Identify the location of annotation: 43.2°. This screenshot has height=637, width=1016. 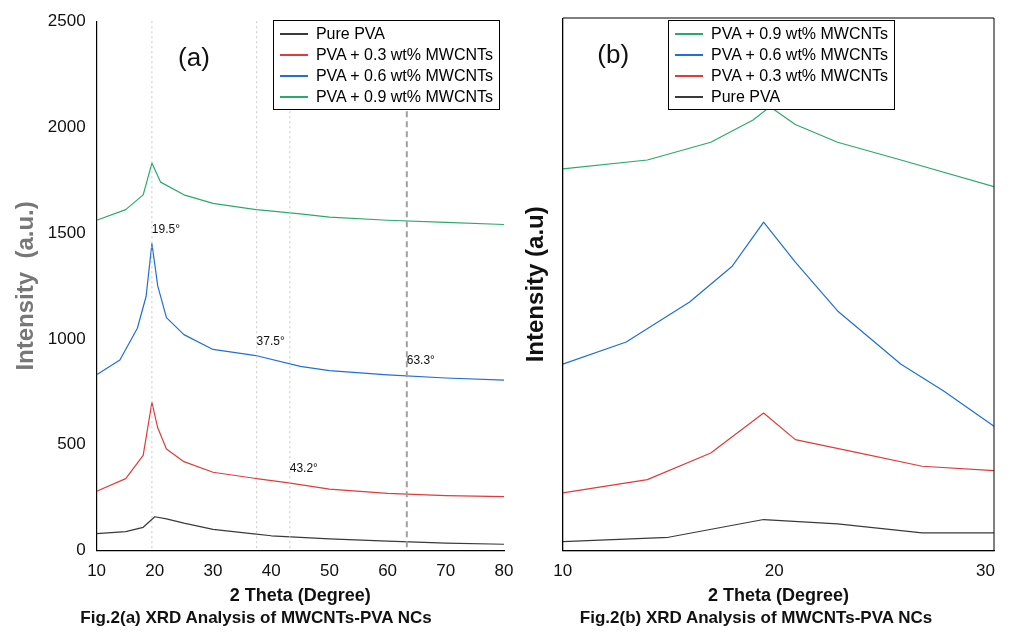
(304, 468).